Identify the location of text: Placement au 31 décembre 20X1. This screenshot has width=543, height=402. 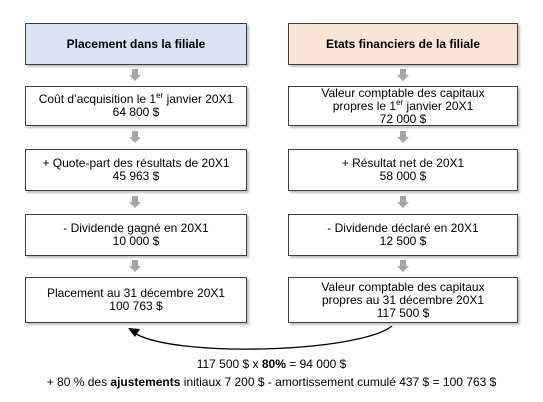
(136, 293).